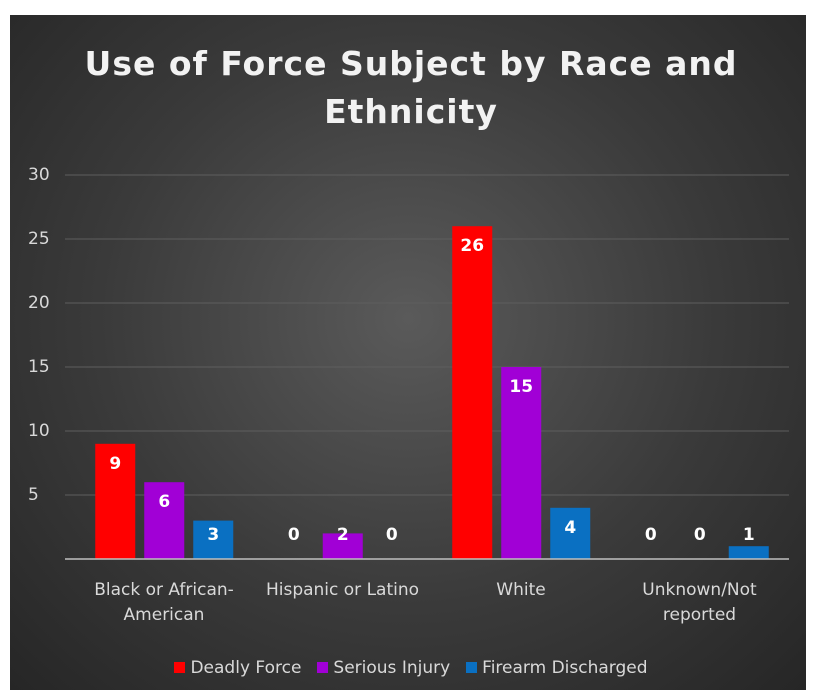 The width and height of the screenshot is (822, 700). I want to click on data-label: 6, so click(164, 502).